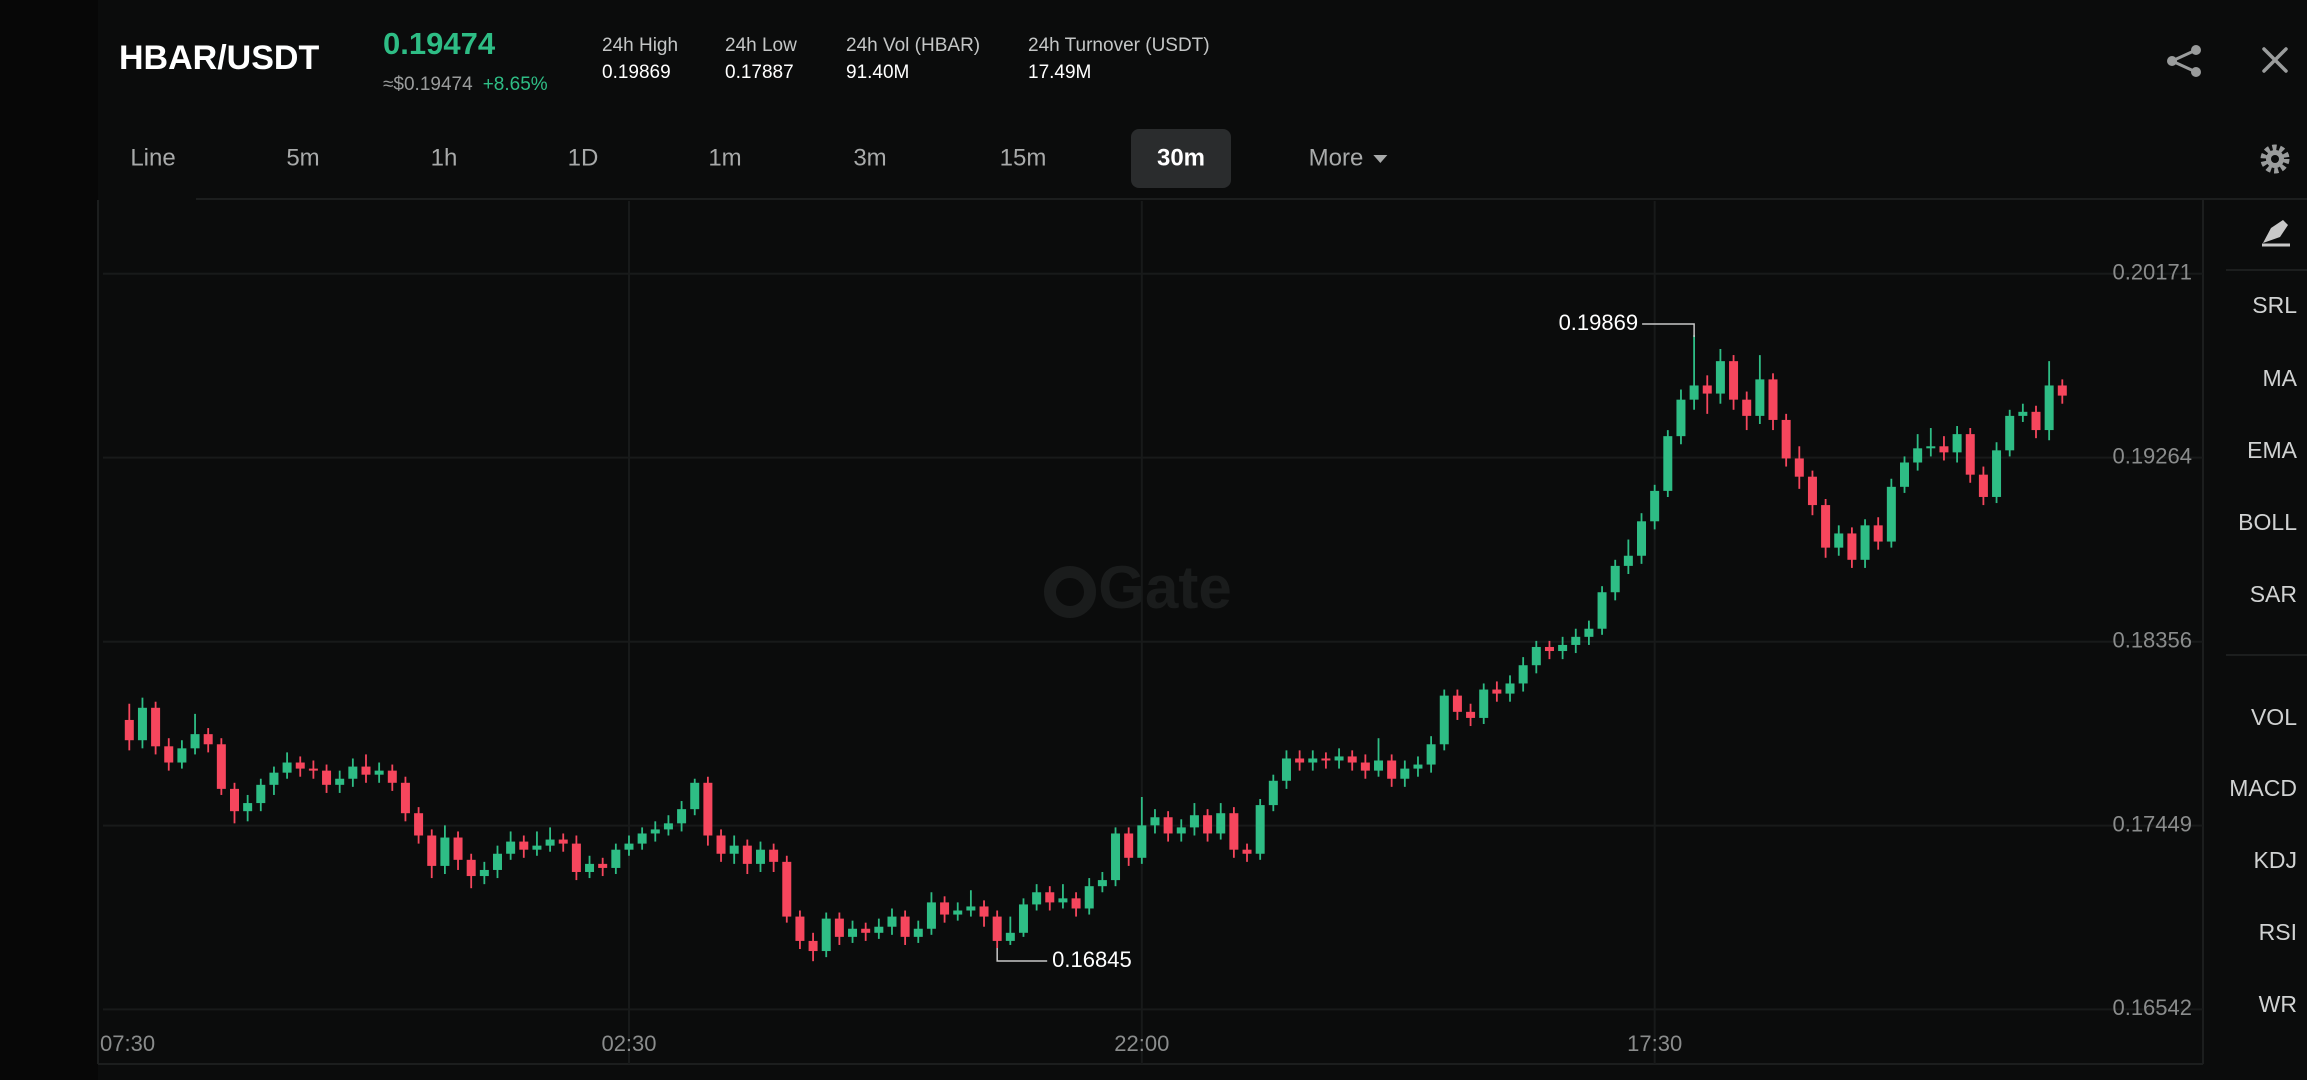 The width and height of the screenshot is (2307, 1080). I want to click on stat-label: 24h High, so click(640, 45).